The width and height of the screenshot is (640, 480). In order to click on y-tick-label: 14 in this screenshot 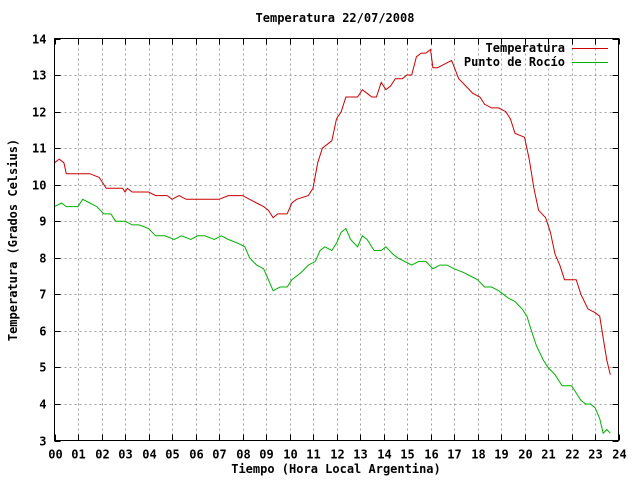, I will do `click(39, 40)`.